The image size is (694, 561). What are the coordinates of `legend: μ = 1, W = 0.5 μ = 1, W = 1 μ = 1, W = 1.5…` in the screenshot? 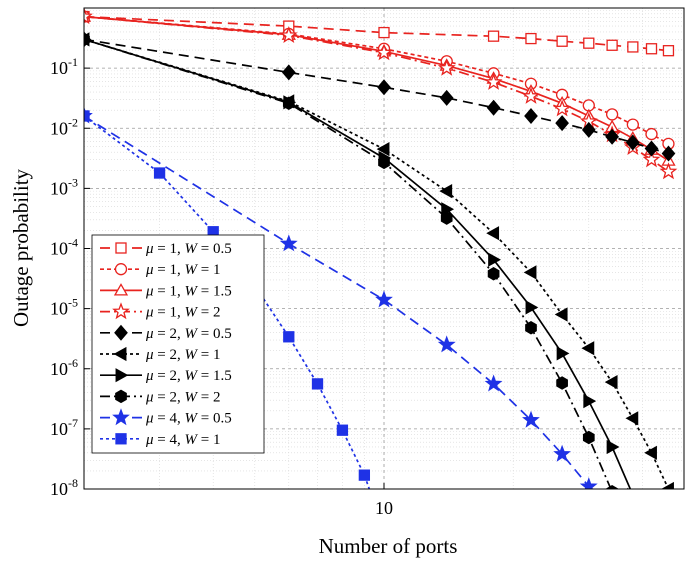 It's located at (178, 344).